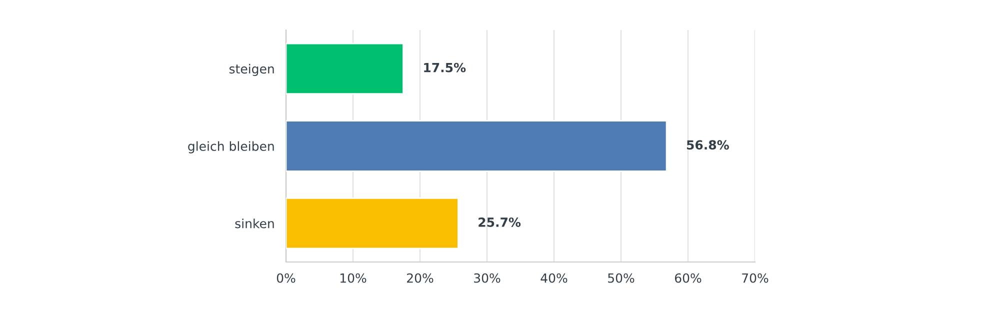 The height and width of the screenshot is (334, 998). Describe the element at coordinates (621, 278) in the screenshot. I see `x-tick-label: 50%` at that location.